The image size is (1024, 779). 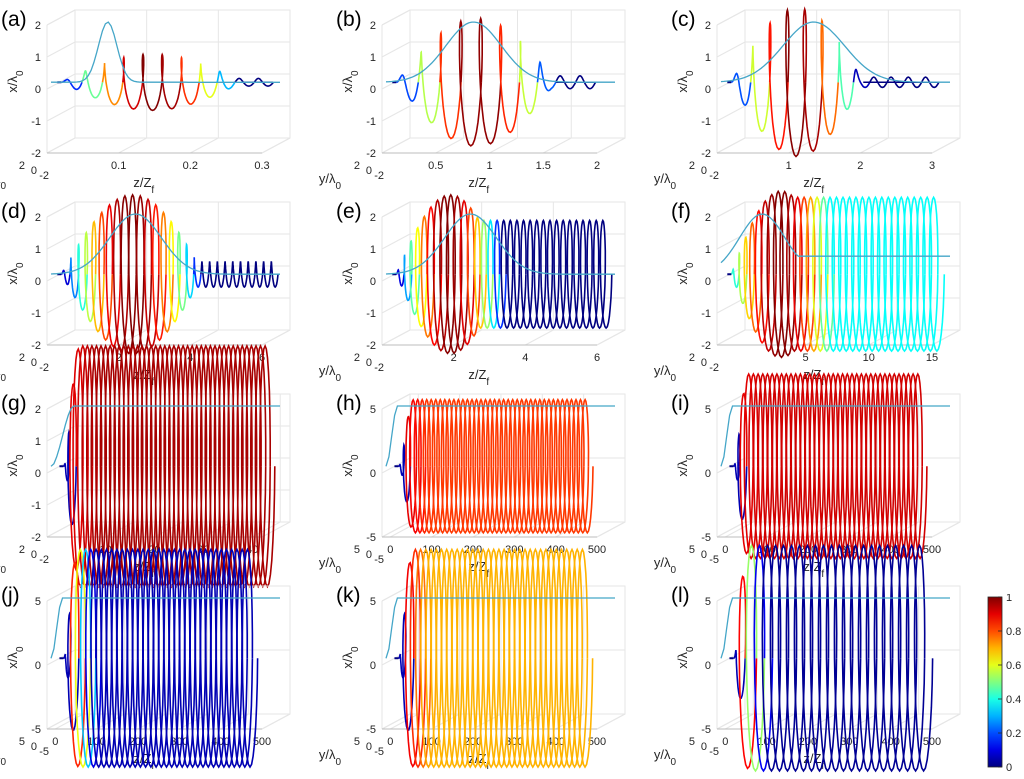 What do you see at coordinates (1009, 768) in the screenshot?
I see `colorbar-tick-label: 0` at bounding box center [1009, 768].